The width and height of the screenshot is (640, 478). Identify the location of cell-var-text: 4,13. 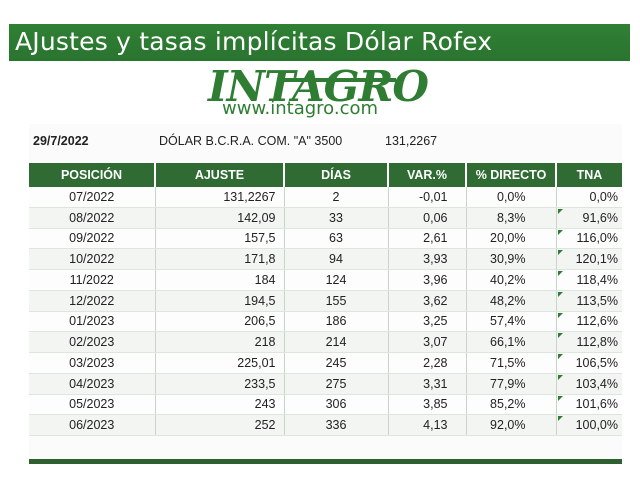
(435, 425).